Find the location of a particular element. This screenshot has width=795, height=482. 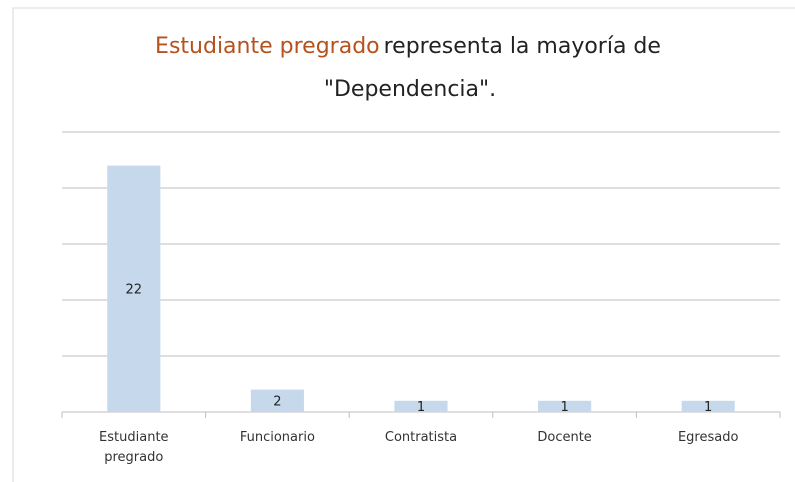

value-label: 2 is located at coordinates (277, 401).